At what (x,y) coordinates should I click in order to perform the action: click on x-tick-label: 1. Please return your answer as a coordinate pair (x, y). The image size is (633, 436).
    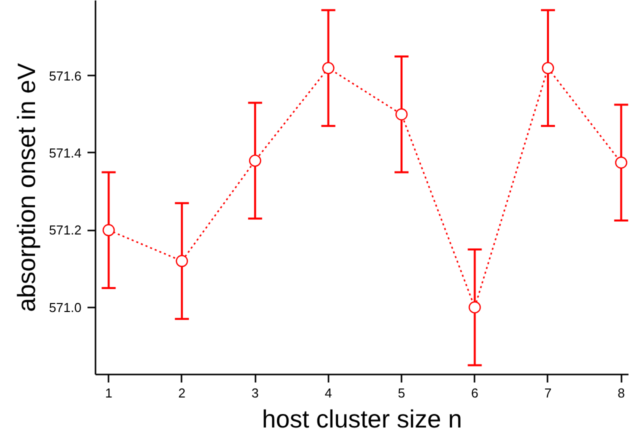
    Looking at the image, I should click on (108, 393).